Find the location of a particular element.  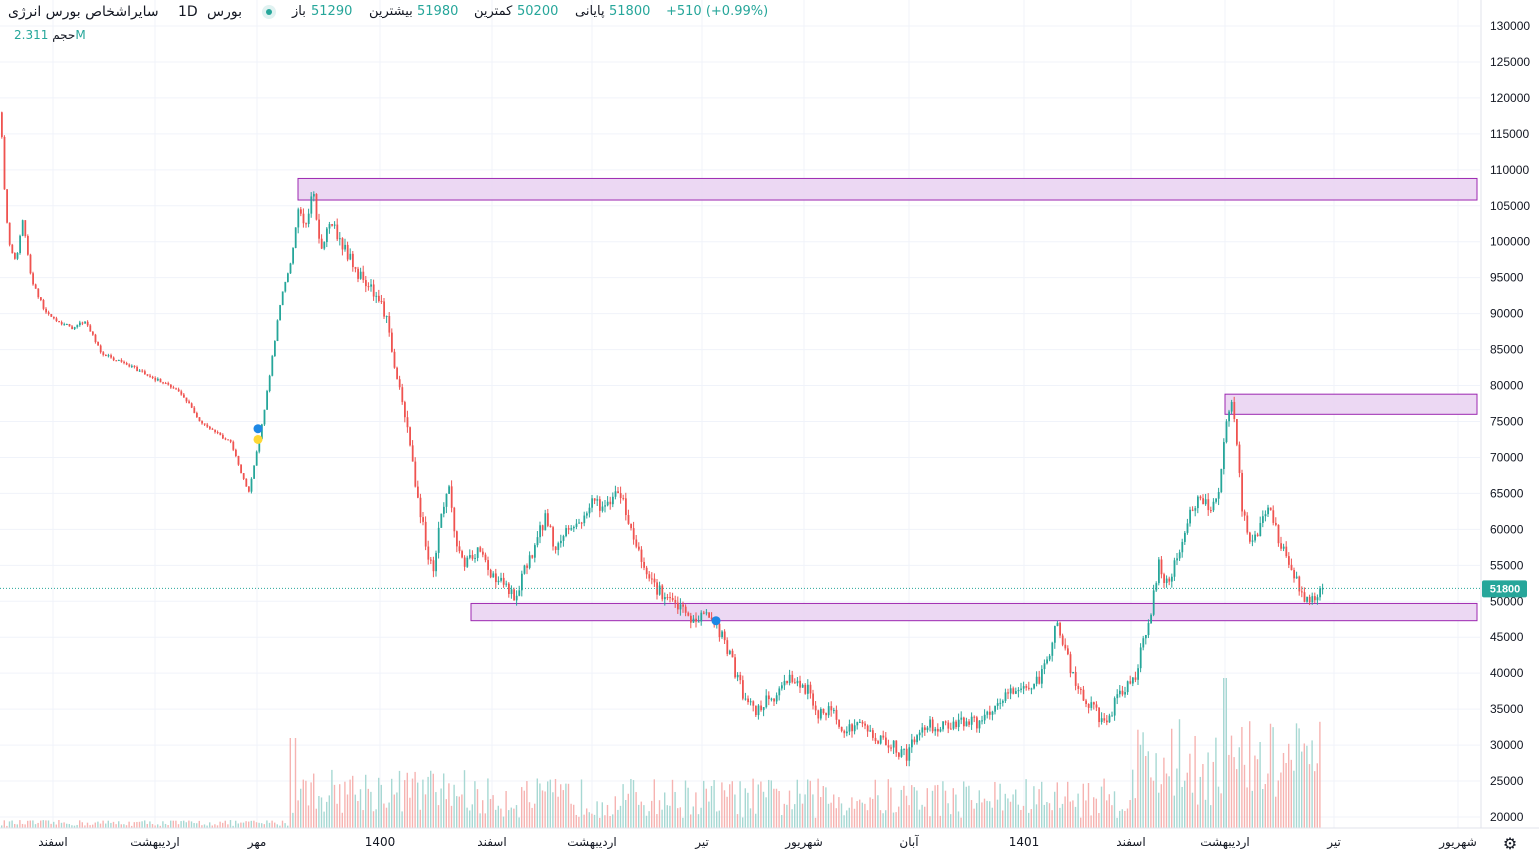

timeframe-label: 1D is located at coordinates (188, 12).